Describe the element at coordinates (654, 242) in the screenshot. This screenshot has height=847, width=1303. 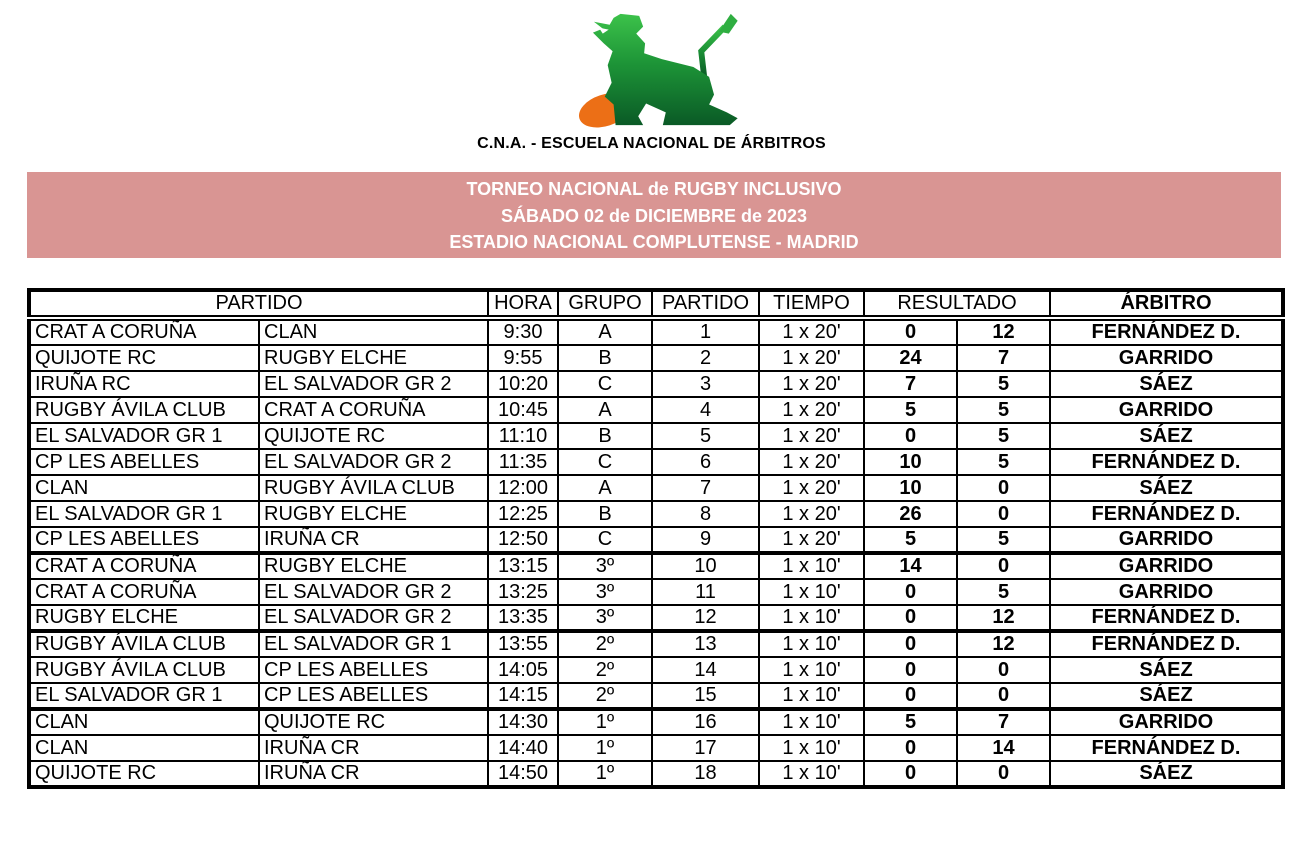
I see `banner-line-venue: ESTADIO NACIONAL COMPLUTENSE - MADRID` at that location.